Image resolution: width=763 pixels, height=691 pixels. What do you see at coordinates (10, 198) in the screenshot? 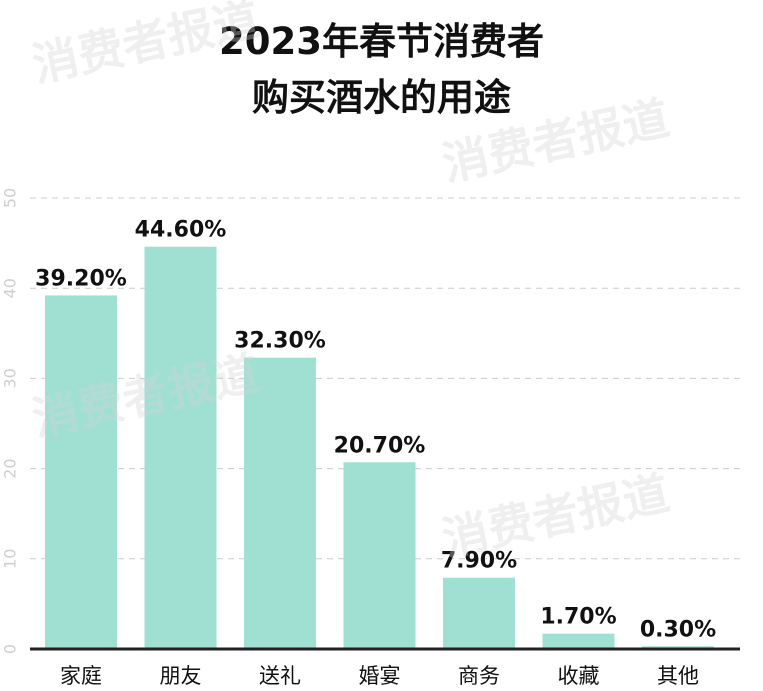
I see `y-tick-label: 50` at bounding box center [10, 198].